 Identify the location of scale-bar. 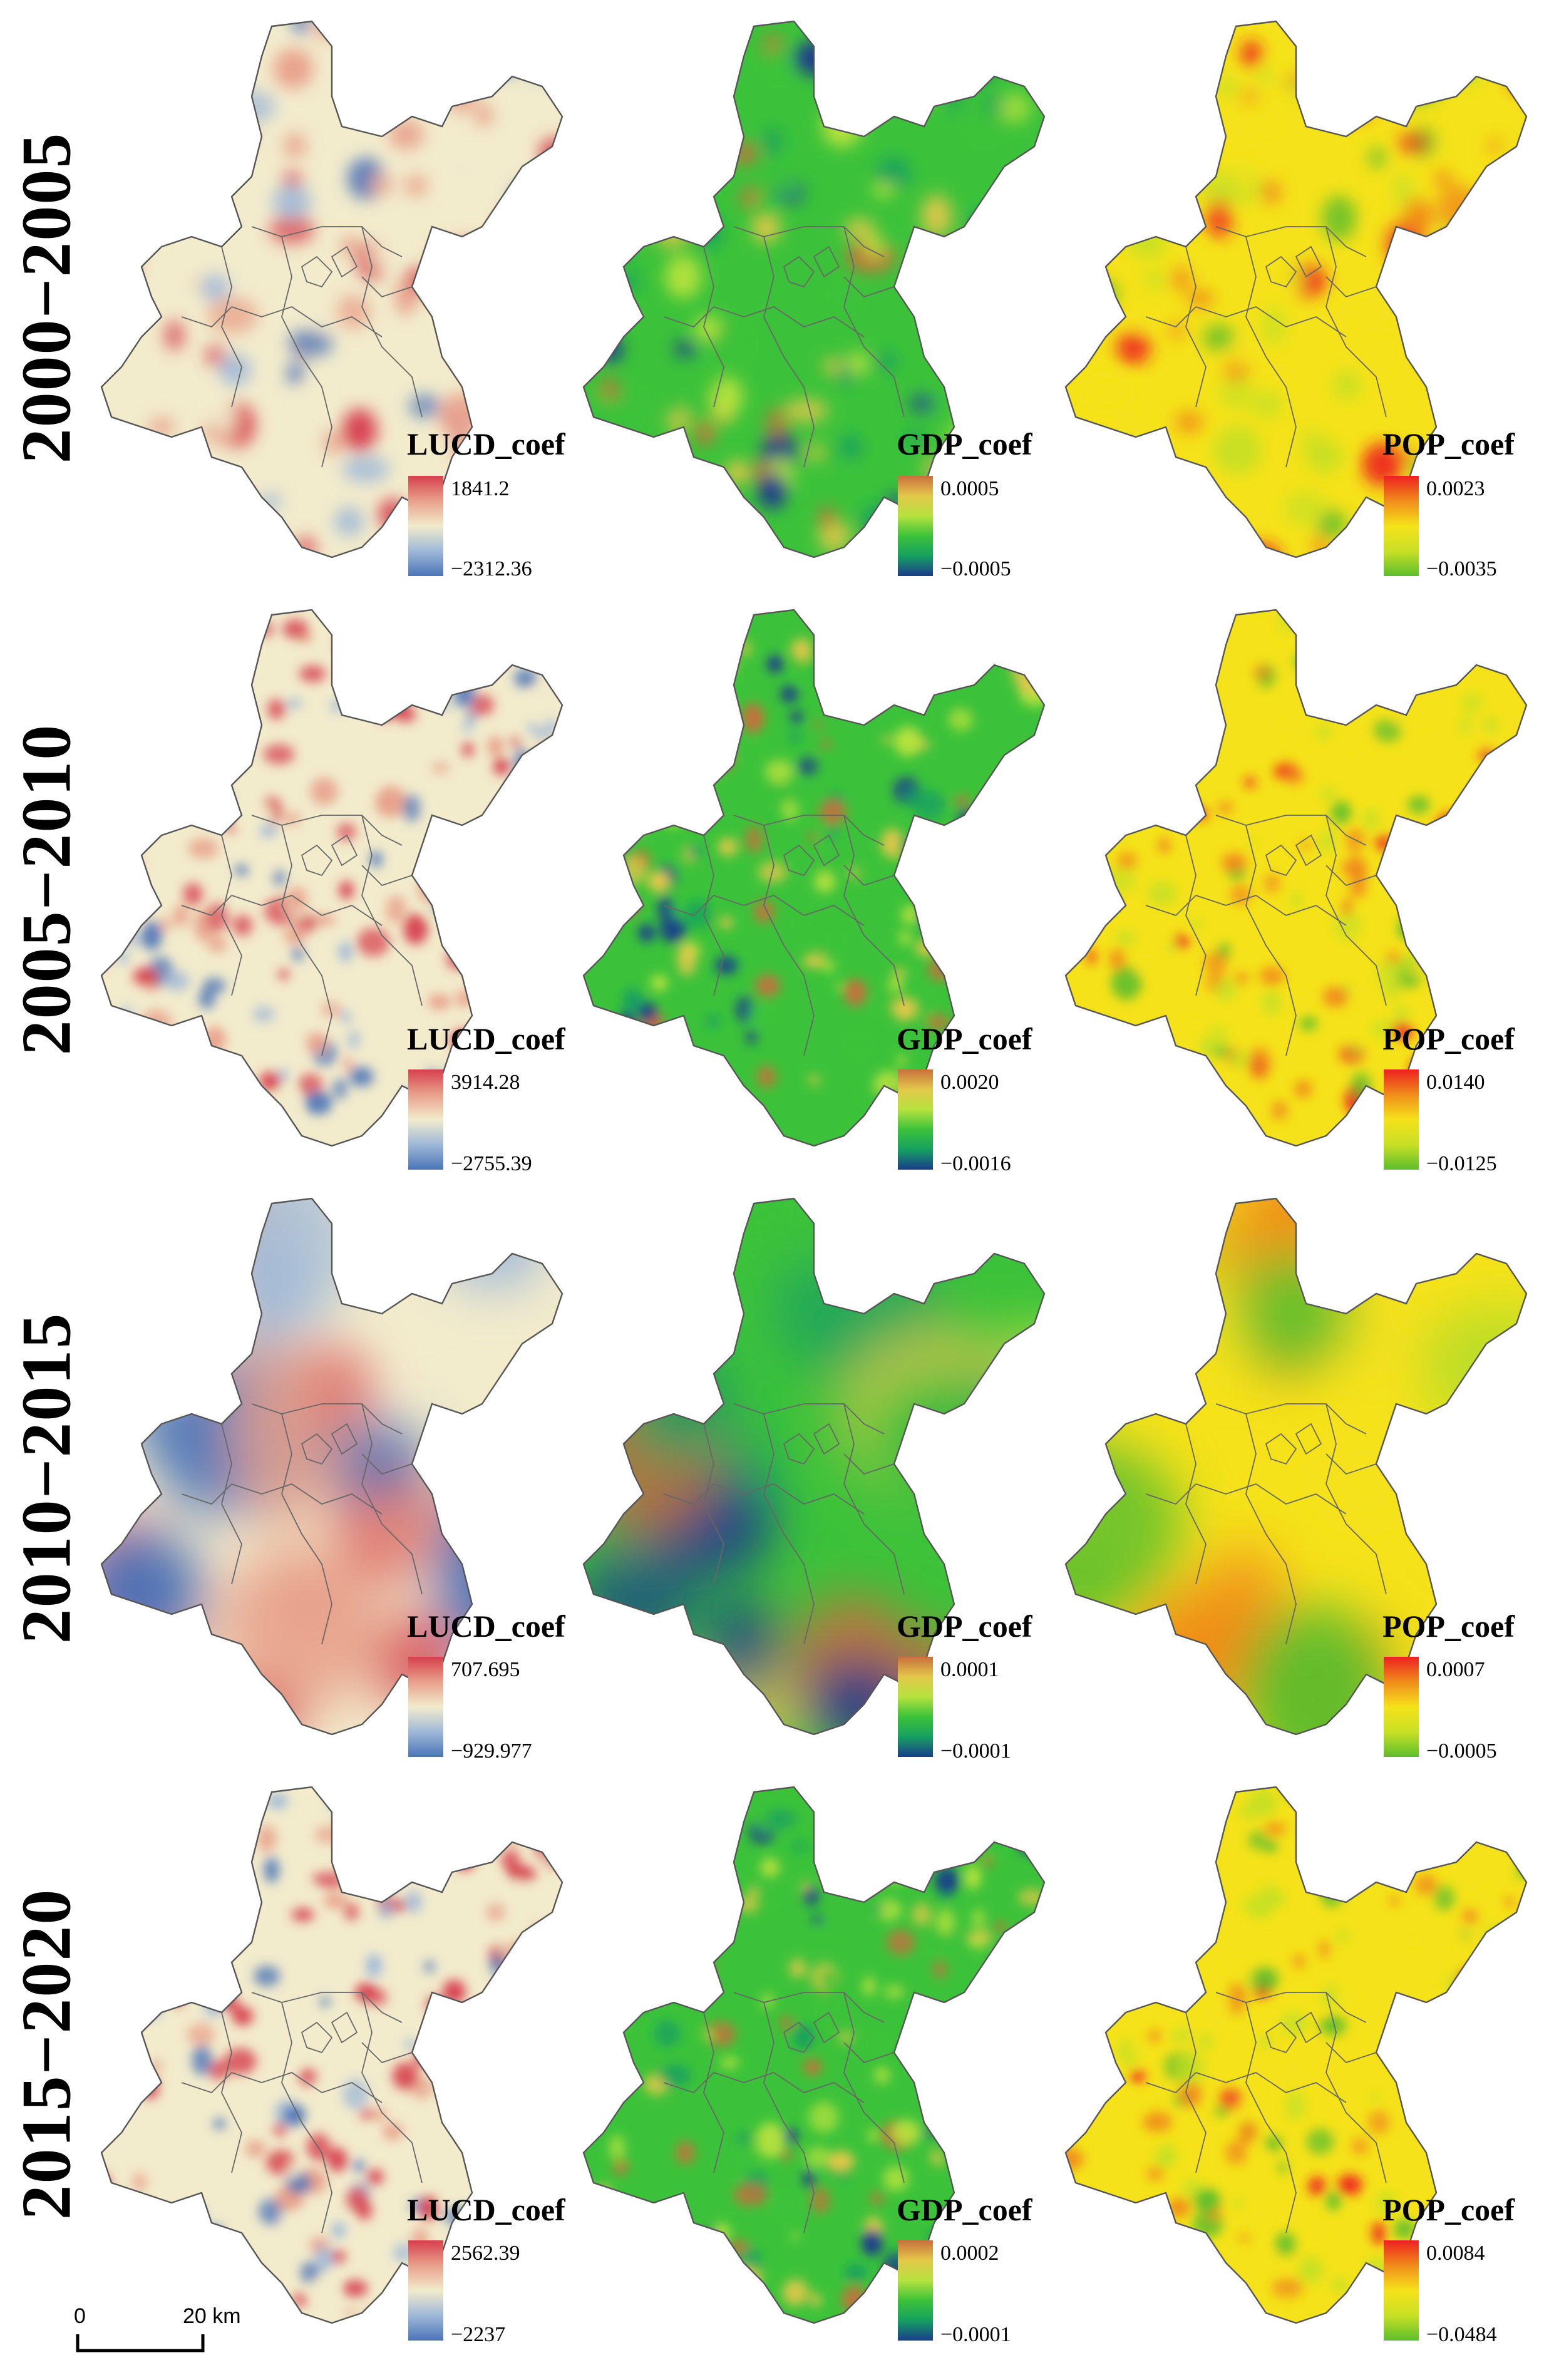
(140, 2343).